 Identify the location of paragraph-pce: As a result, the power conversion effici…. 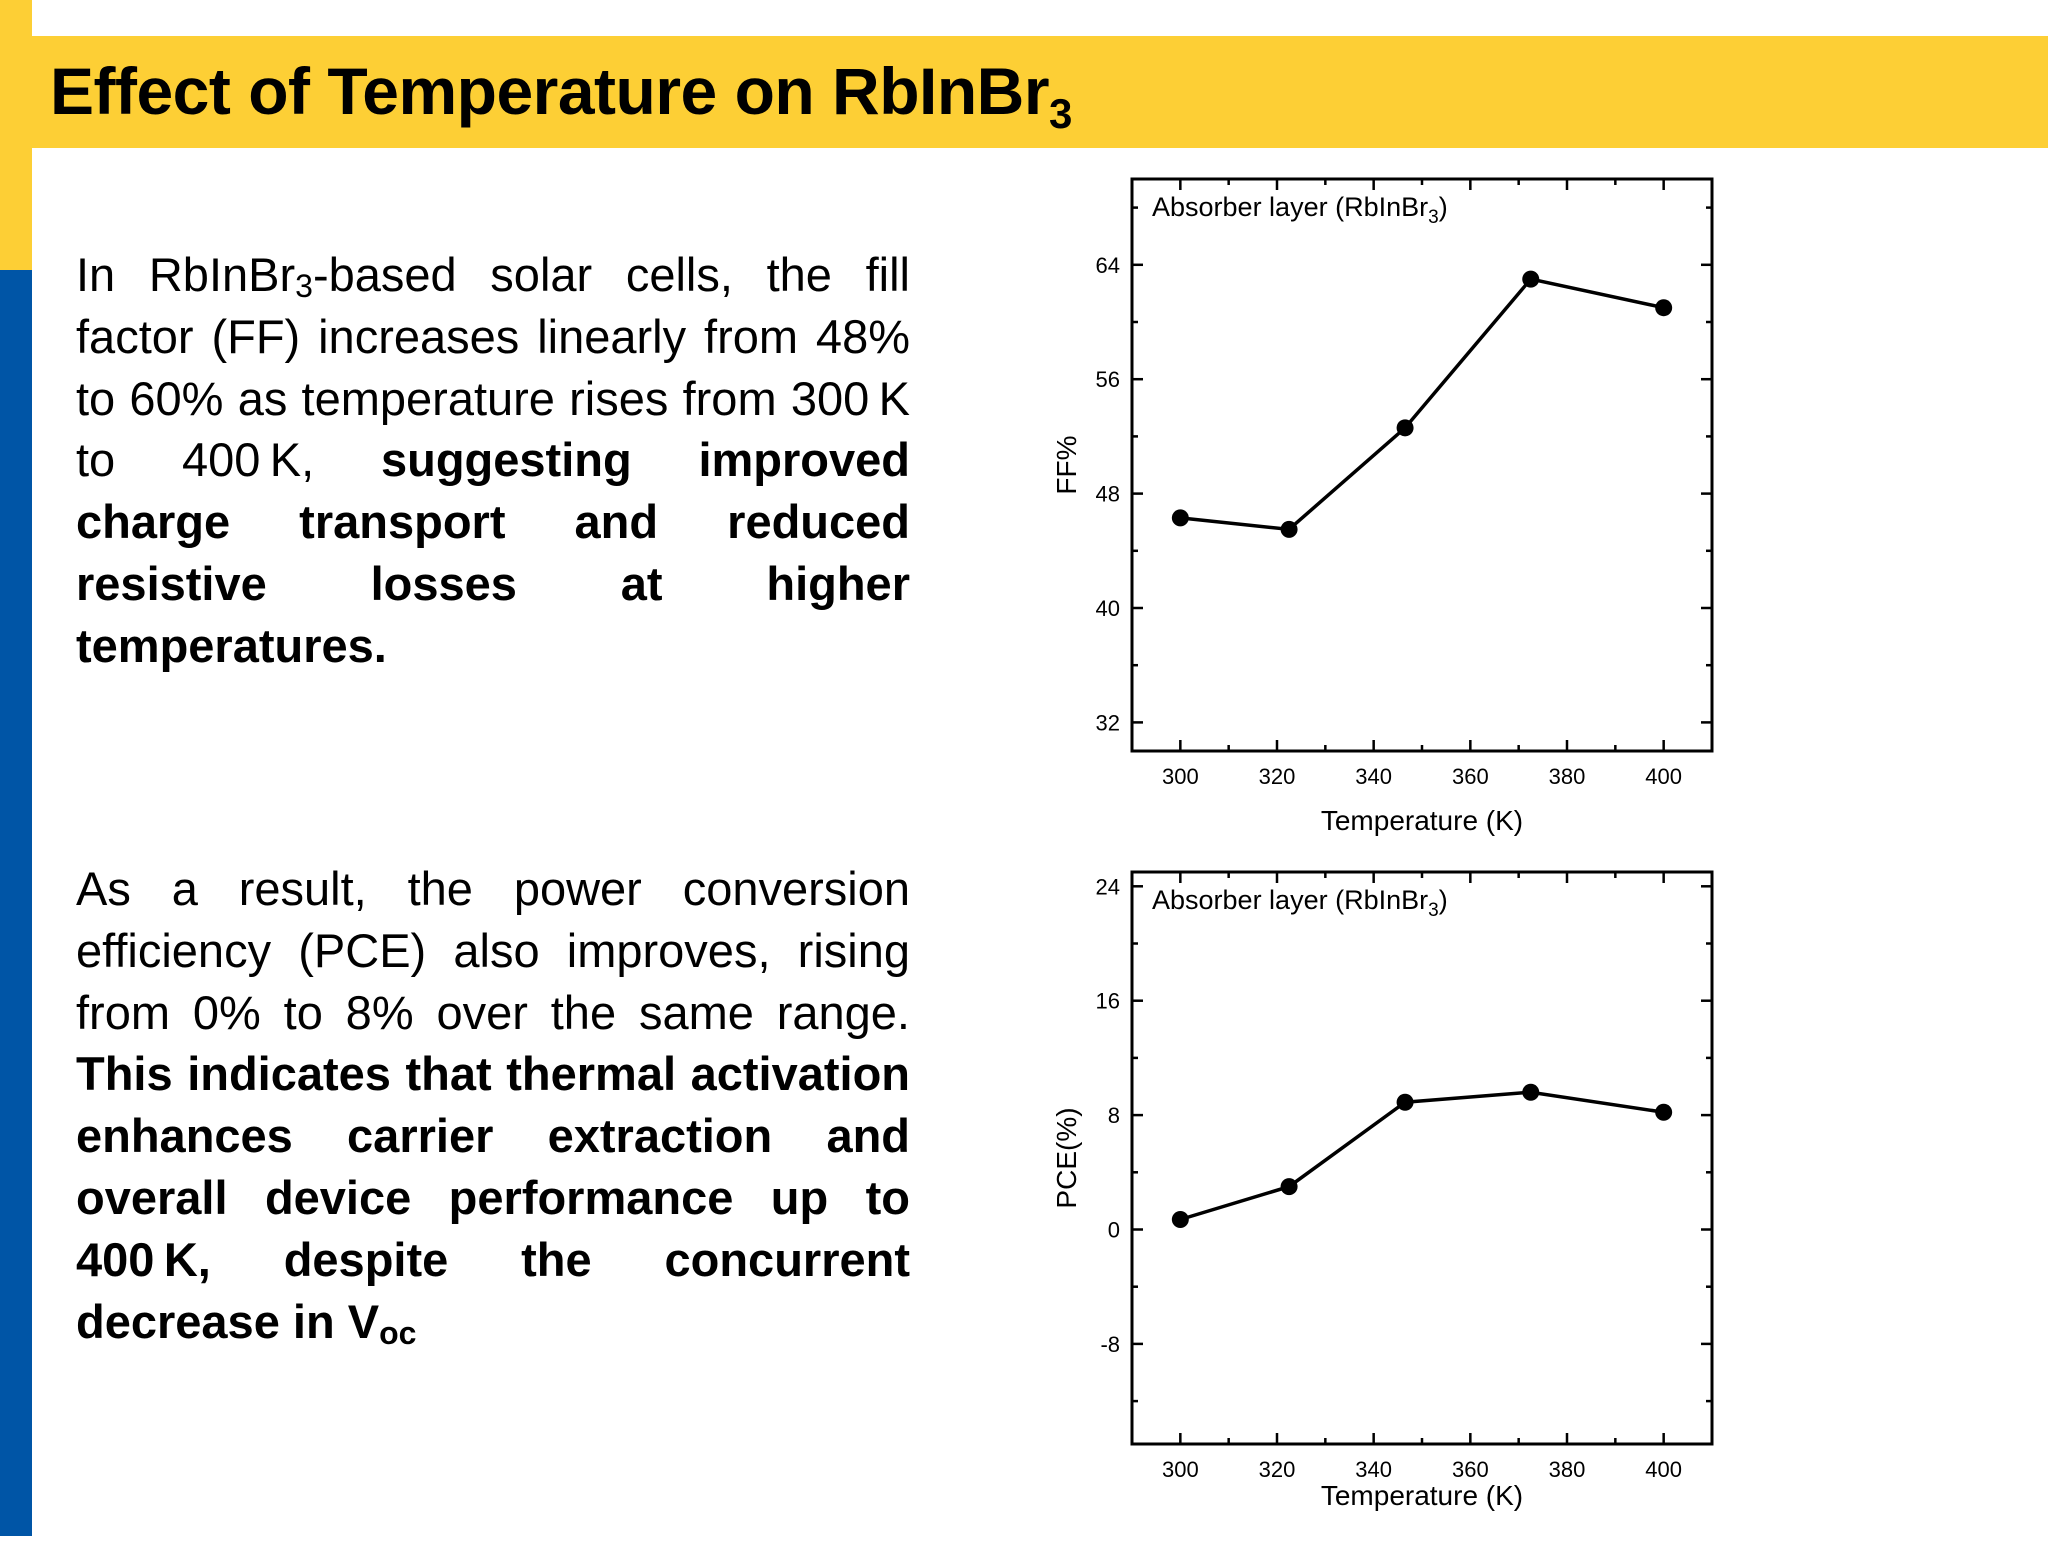
(493, 1105).